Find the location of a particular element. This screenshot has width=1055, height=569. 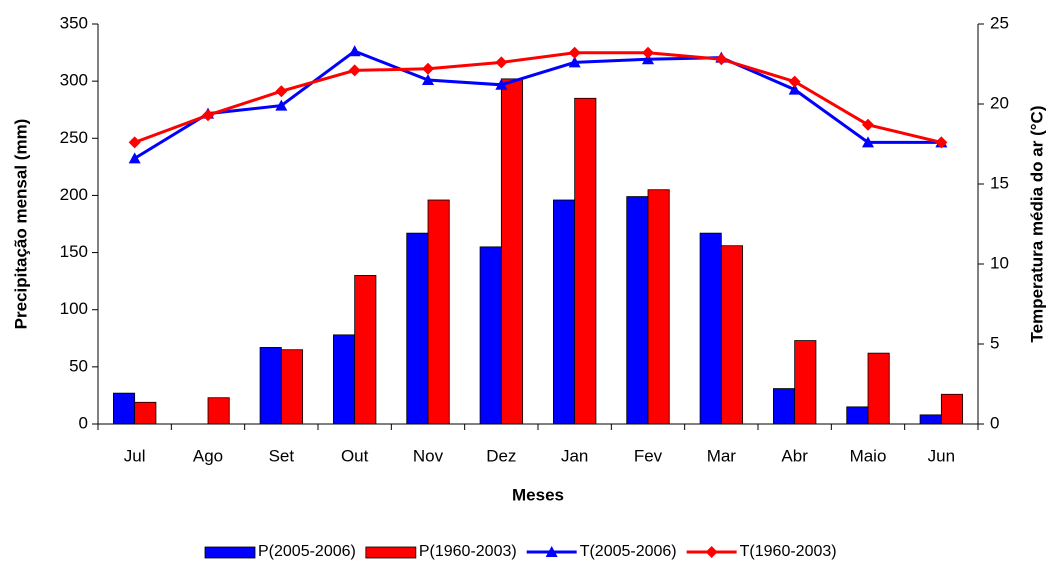

y-tick-label: 200 is located at coordinates (74, 194).